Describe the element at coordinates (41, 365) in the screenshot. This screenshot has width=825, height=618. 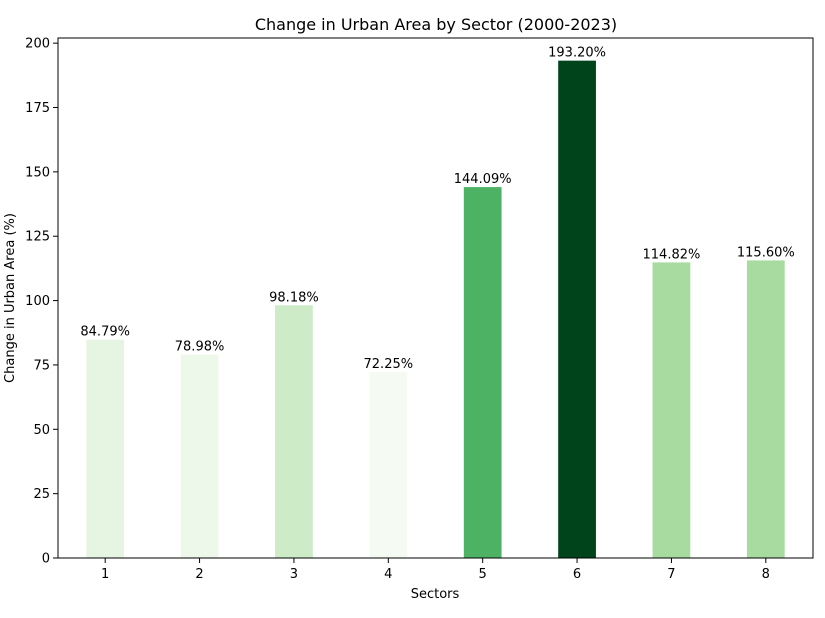
I see `y-tick-label: 75` at that location.